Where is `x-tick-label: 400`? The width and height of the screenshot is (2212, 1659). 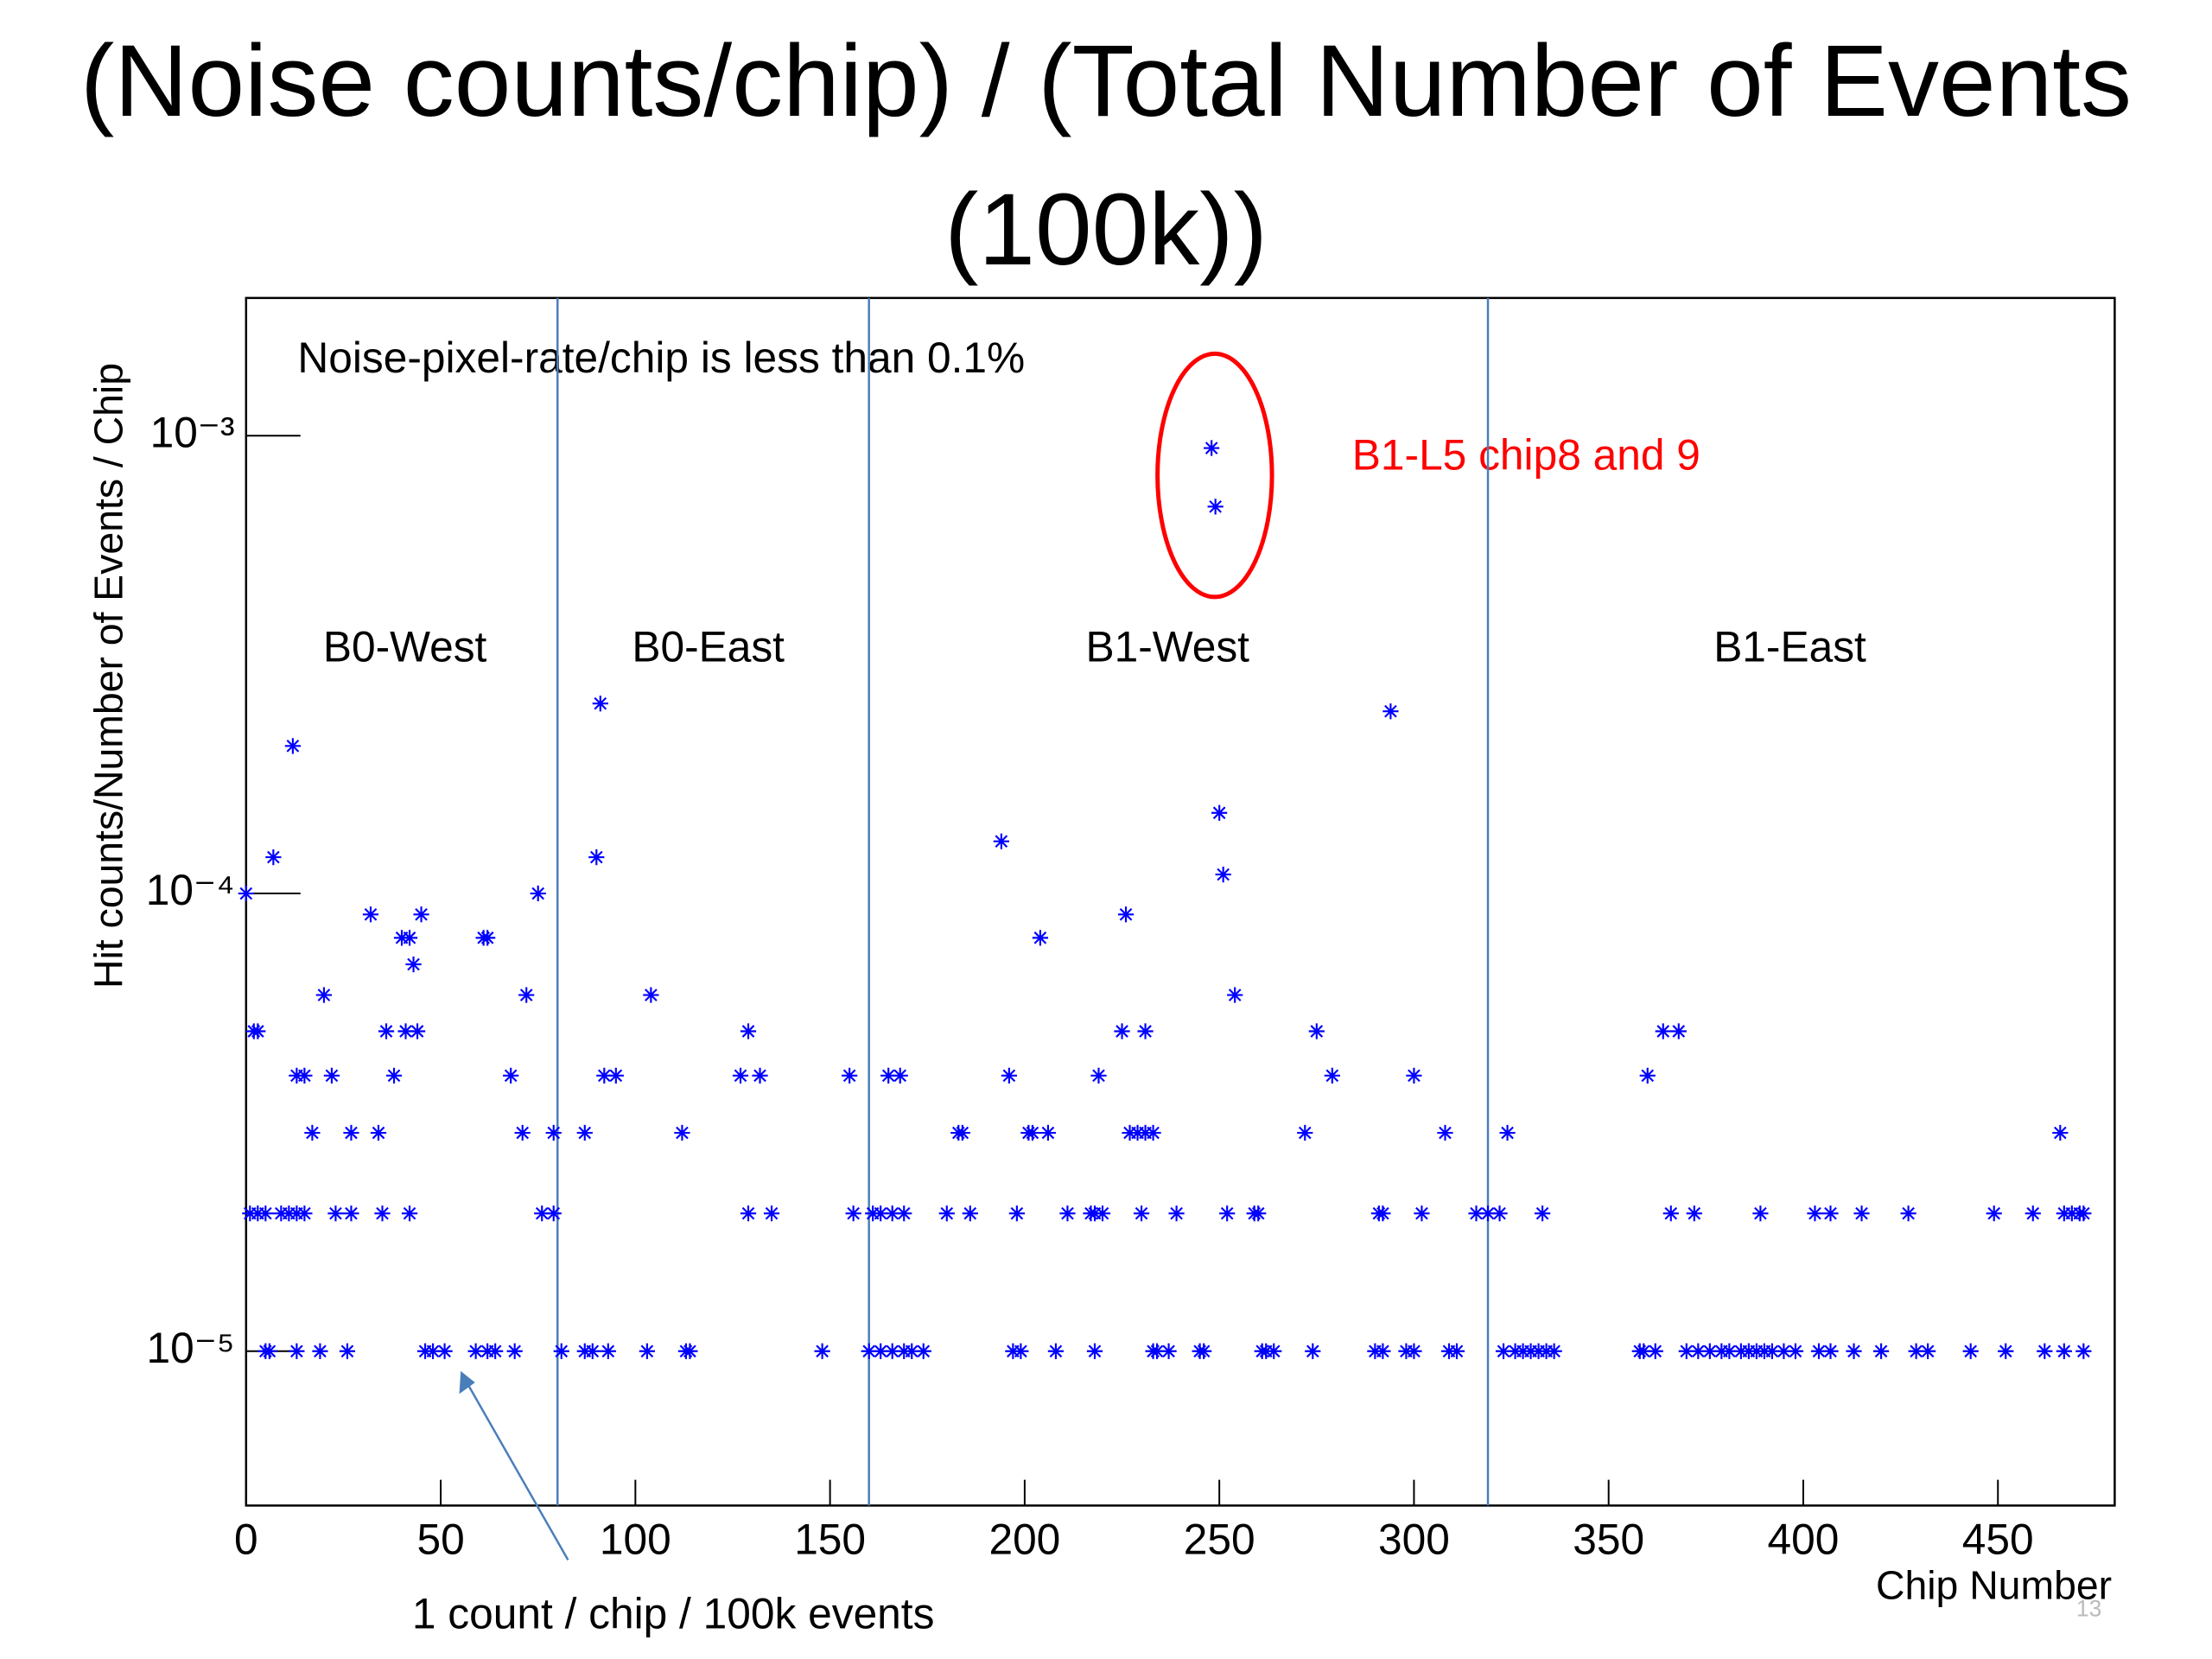 x-tick-label: 400 is located at coordinates (1804, 1540).